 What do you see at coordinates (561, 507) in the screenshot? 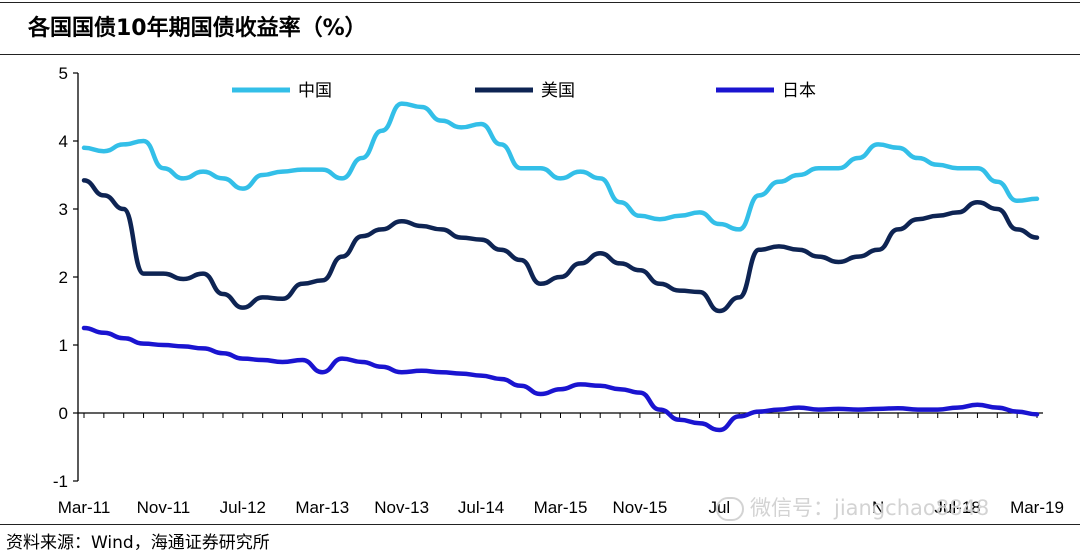
I see `x-tick-label: Mar-15` at bounding box center [561, 507].